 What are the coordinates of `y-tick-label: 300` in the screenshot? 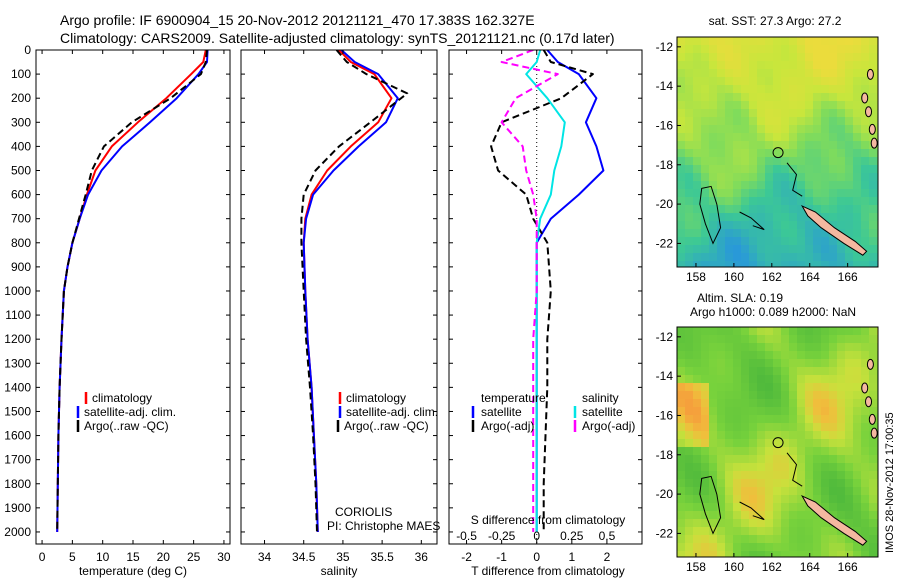 It's located at (21, 122).